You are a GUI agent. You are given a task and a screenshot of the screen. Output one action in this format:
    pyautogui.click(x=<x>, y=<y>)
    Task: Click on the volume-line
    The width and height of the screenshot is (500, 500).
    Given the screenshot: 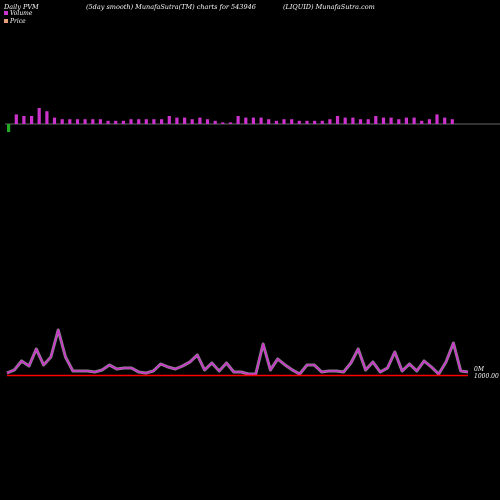 What is the action you would take?
    pyautogui.click(x=237, y=352)
    